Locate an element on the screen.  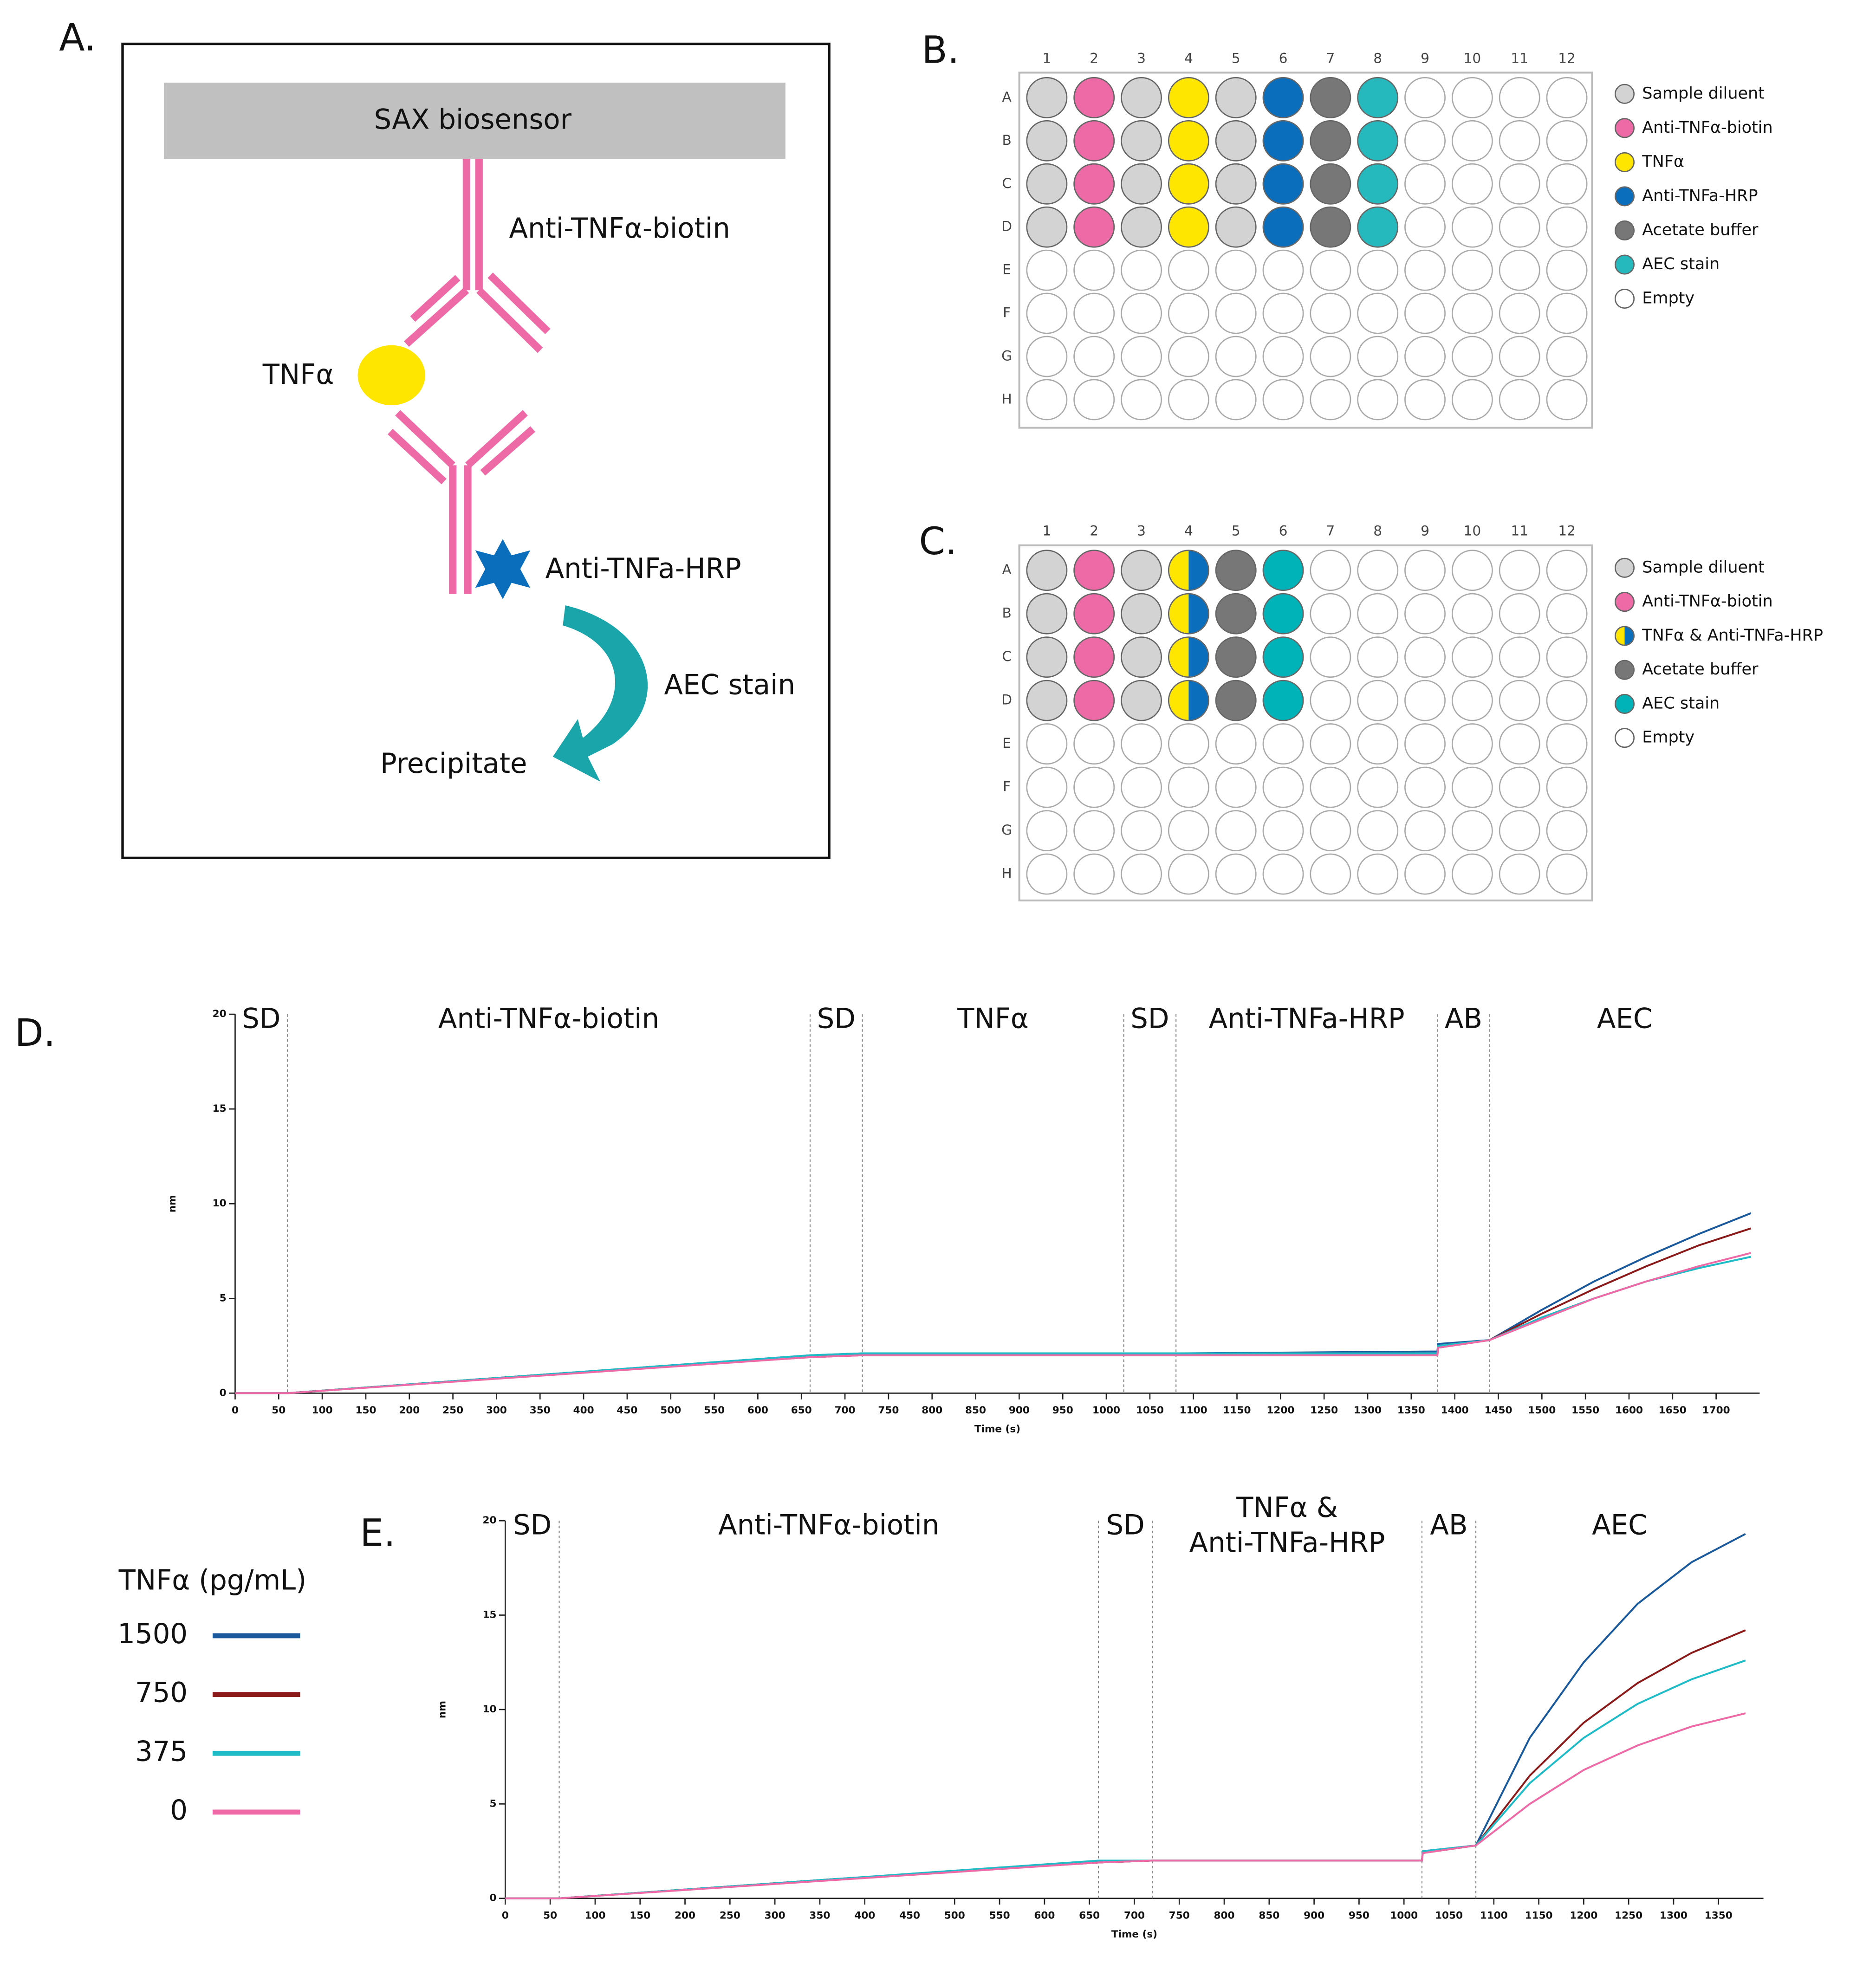
column-label: 3 is located at coordinates (1141, 58).